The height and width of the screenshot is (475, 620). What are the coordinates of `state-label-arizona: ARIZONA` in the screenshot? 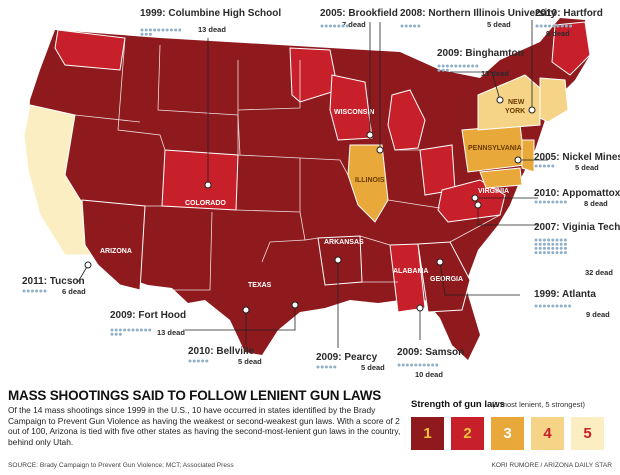 It's located at (116, 251).